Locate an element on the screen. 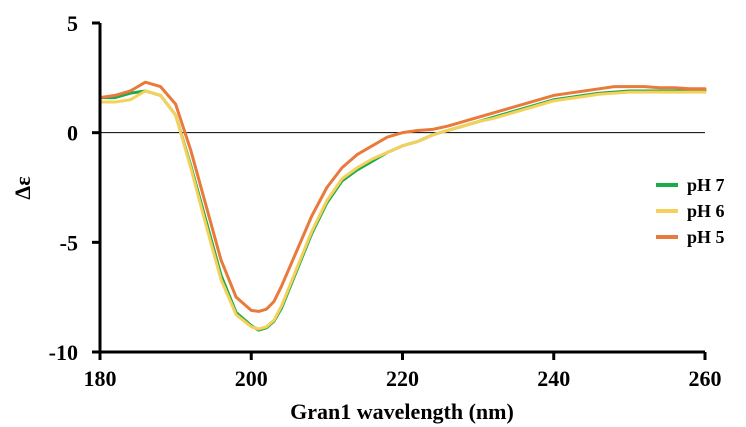  legend: pH 7 pH 6 pH 5 is located at coordinates (690, 211).